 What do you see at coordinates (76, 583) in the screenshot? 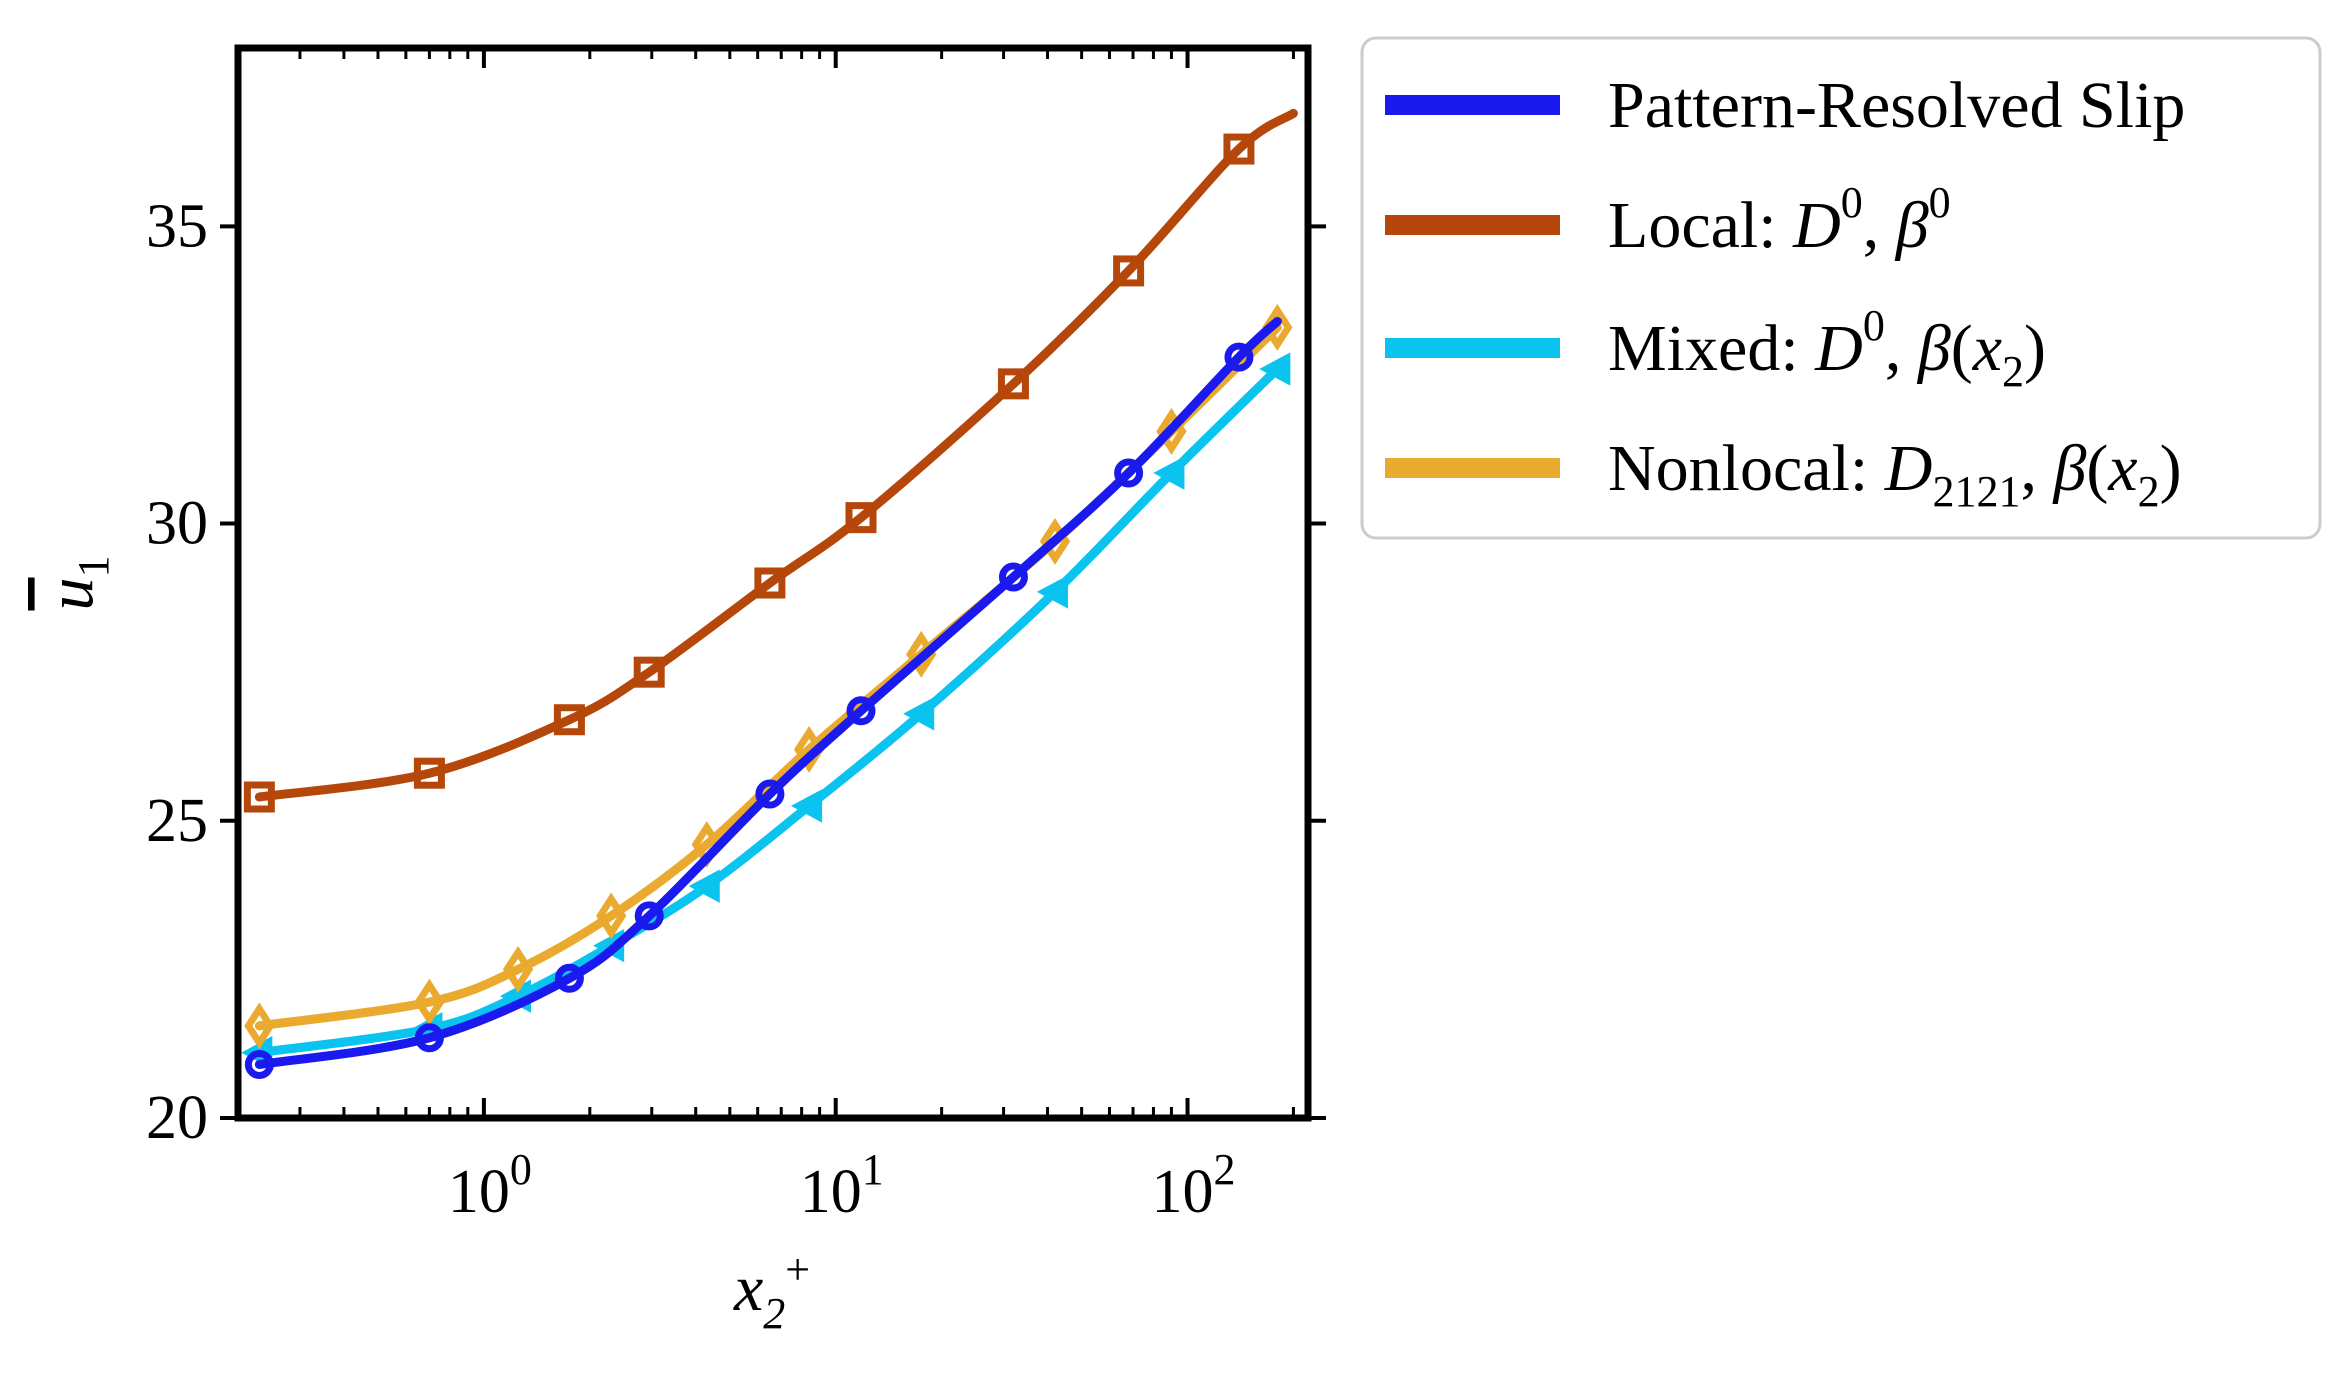
I see `y-axis-label: u1` at bounding box center [76, 583].